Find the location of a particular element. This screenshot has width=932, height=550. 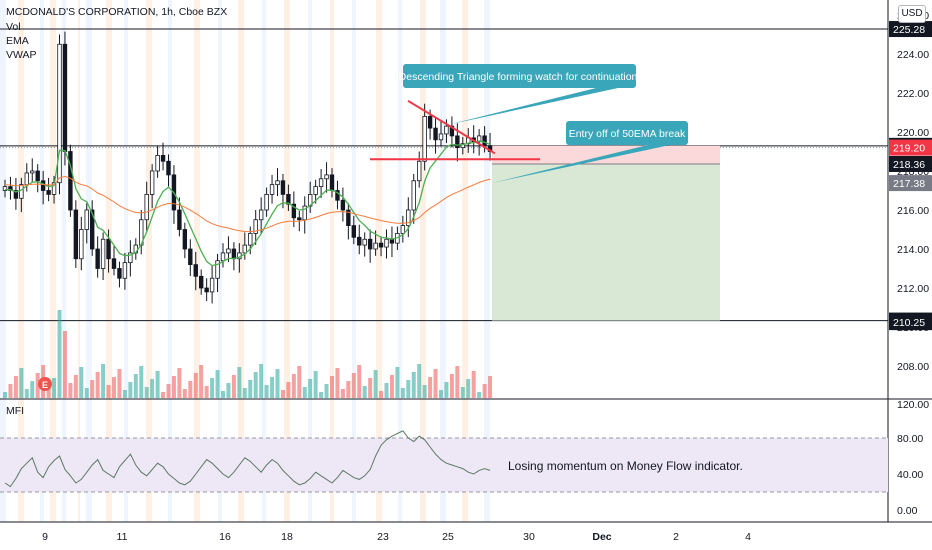

indicator-vwap-label: VWAP is located at coordinates (21, 55).